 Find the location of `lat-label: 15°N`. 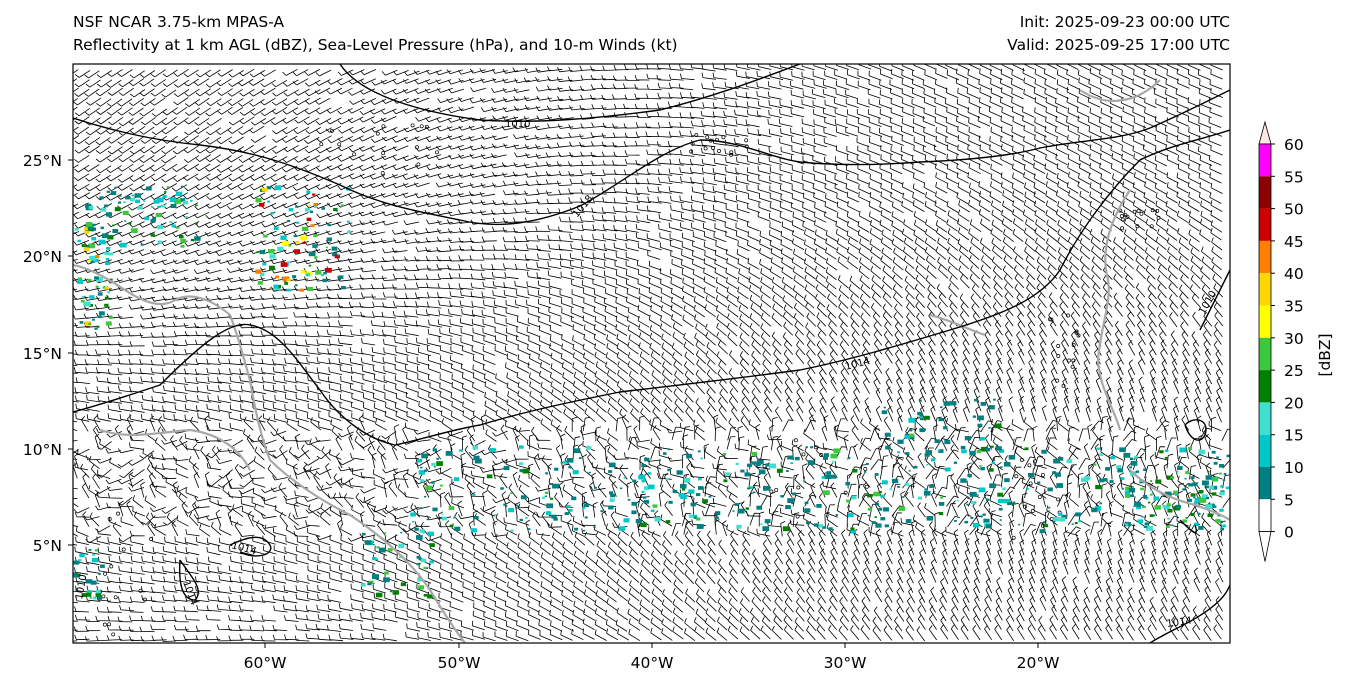

lat-label: 15°N is located at coordinates (42, 354).